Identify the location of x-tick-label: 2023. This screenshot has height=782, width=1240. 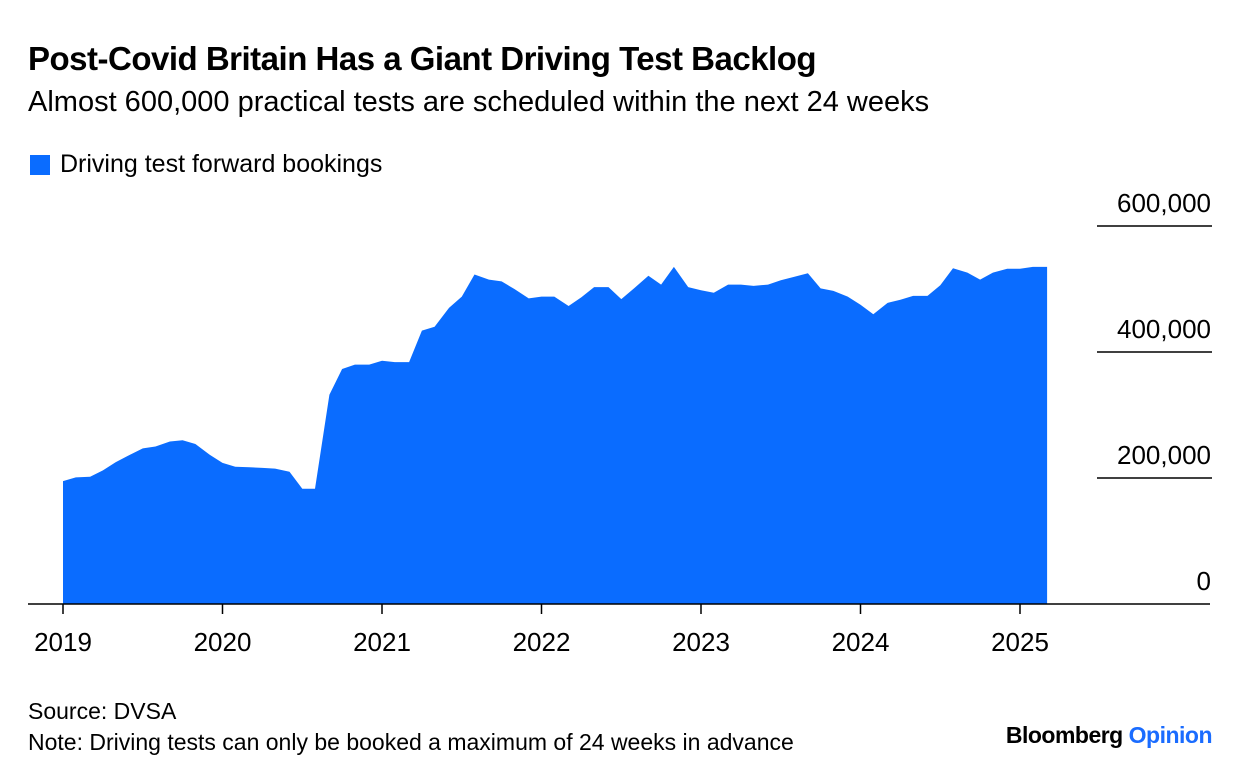
(701, 642).